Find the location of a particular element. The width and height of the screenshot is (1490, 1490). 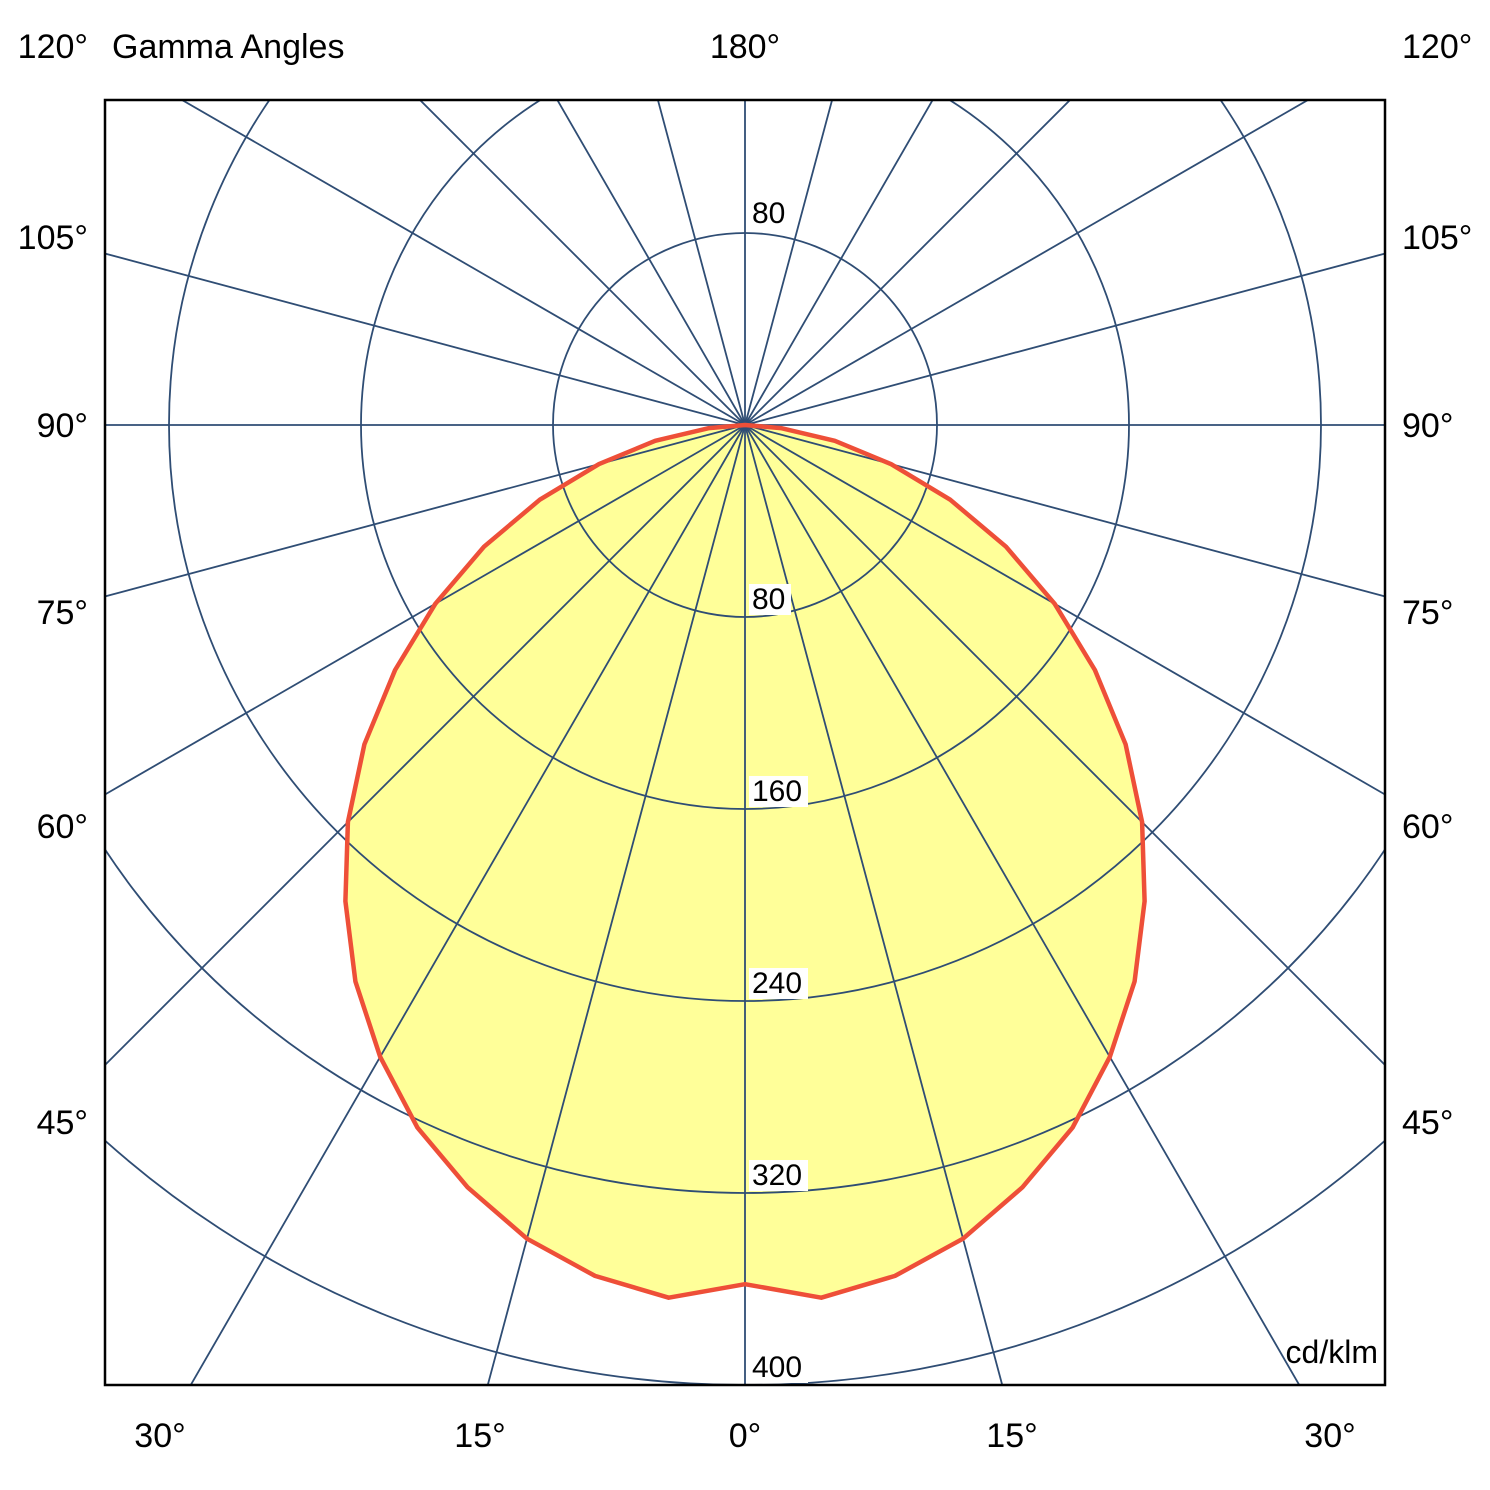

angle-label-bottom-left-15: 15° is located at coordinates (479, 1436).